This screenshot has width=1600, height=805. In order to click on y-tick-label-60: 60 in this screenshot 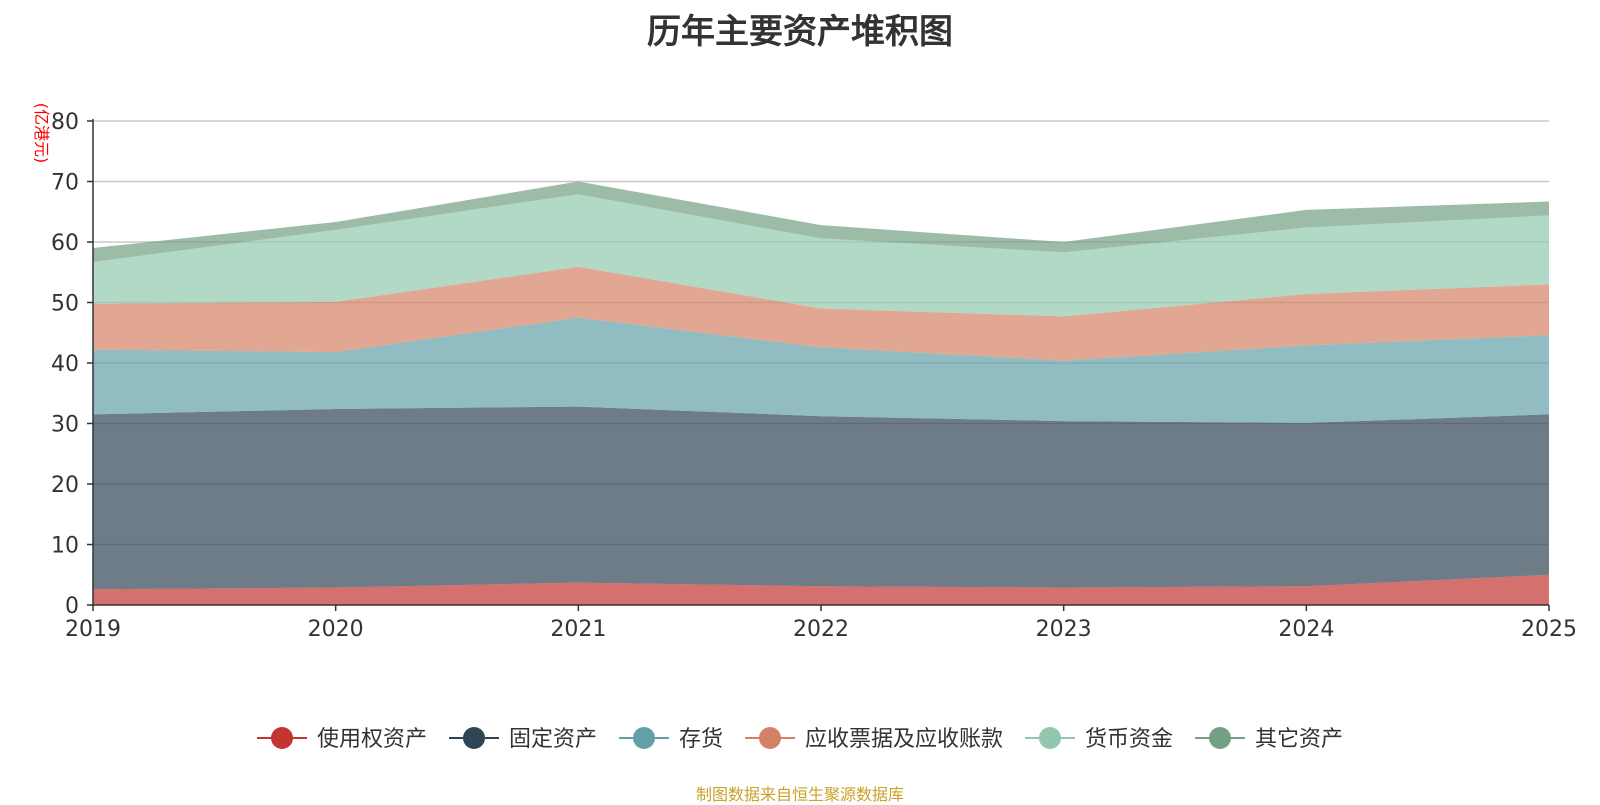, I will do `click(65, 243)`.